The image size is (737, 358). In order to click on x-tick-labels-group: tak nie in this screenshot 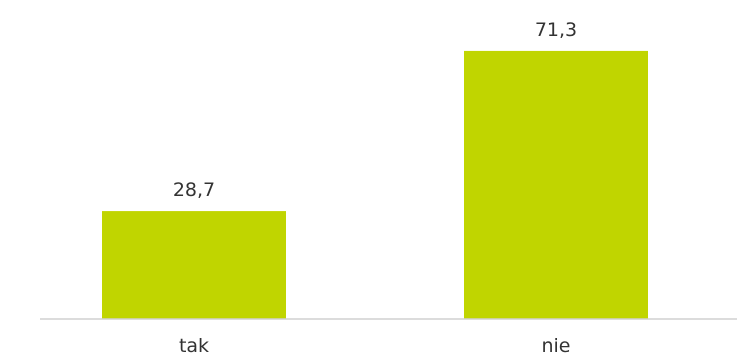, I will do `click(375, 346)`.